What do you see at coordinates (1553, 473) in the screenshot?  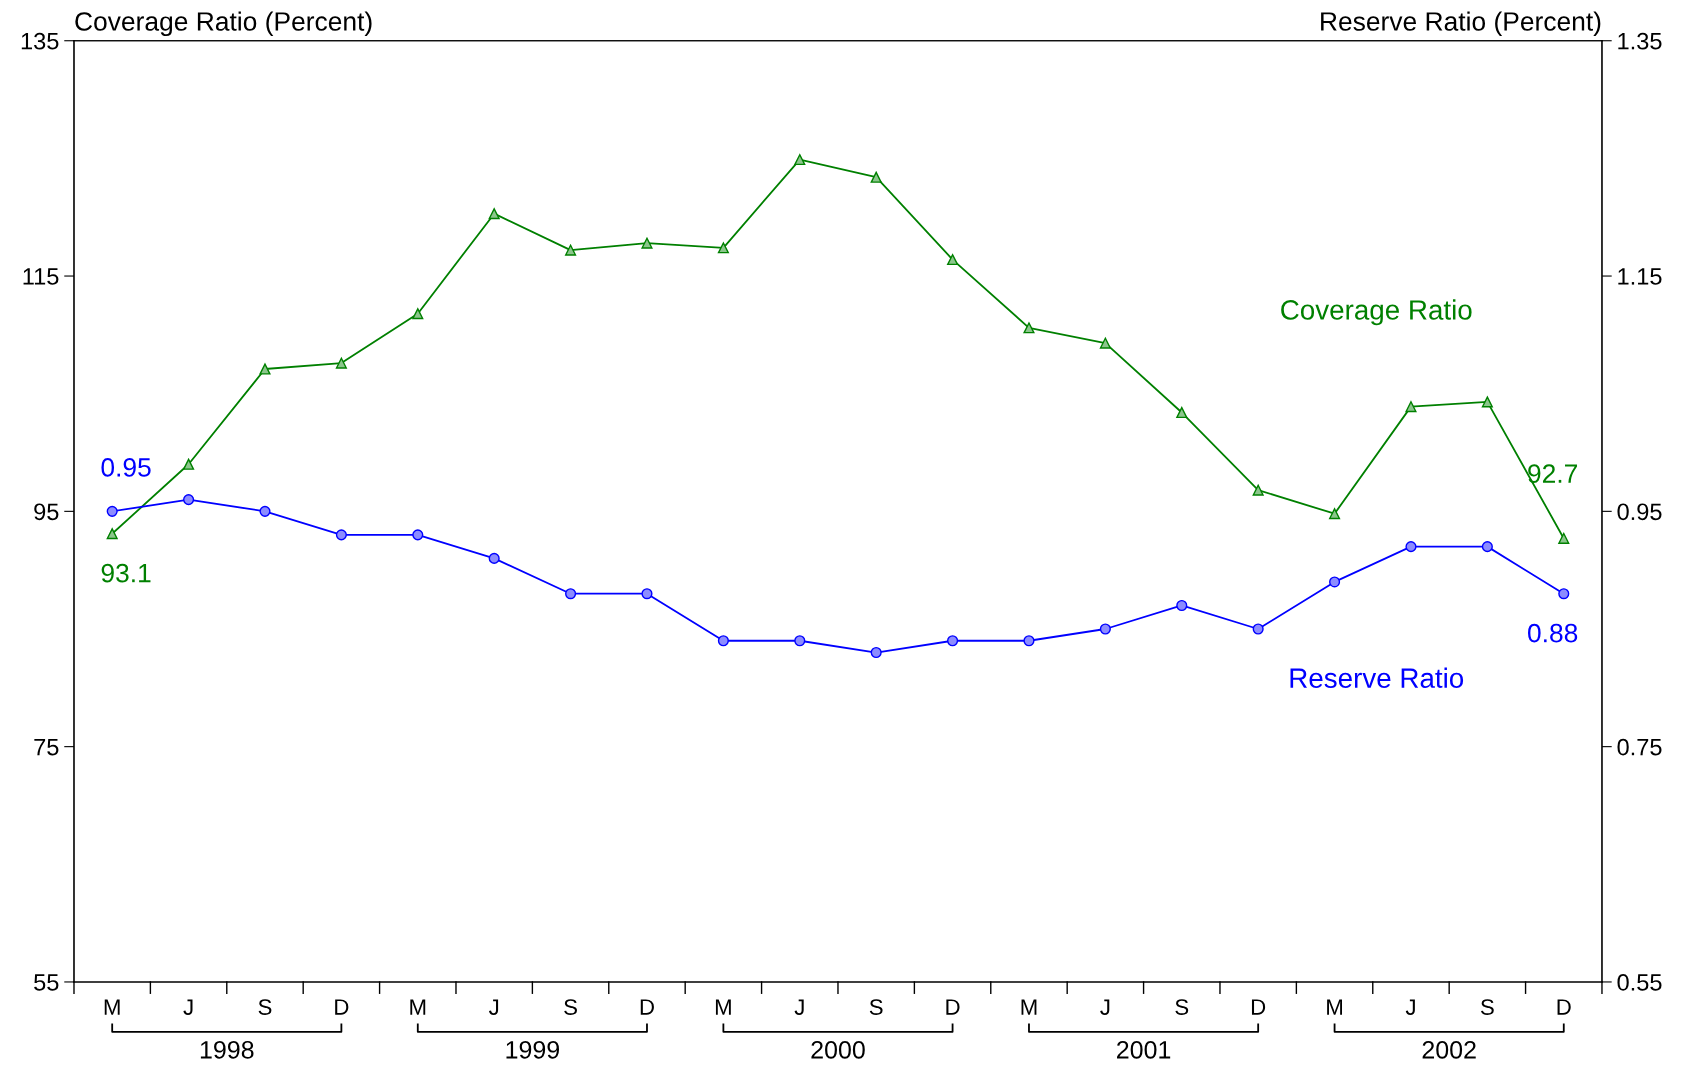 I see `data-label: 92.7` at bounding box center [1553, 473].